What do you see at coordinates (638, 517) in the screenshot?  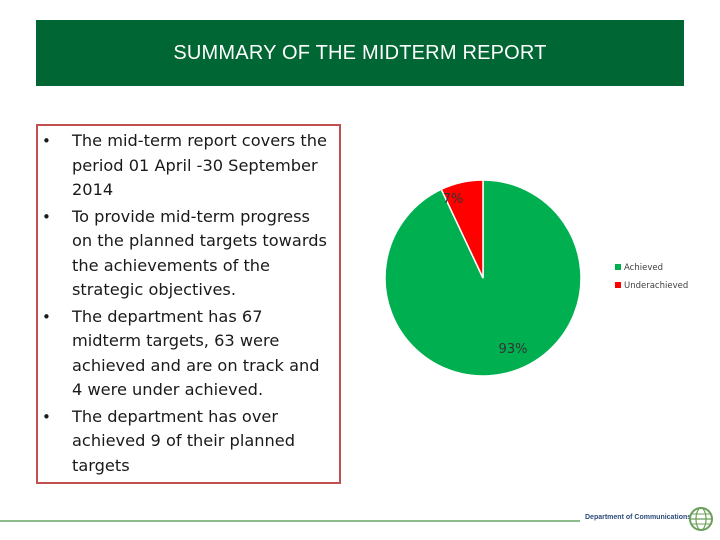 I see `department-name: Department of Communications` at bounding box center [638, 517].